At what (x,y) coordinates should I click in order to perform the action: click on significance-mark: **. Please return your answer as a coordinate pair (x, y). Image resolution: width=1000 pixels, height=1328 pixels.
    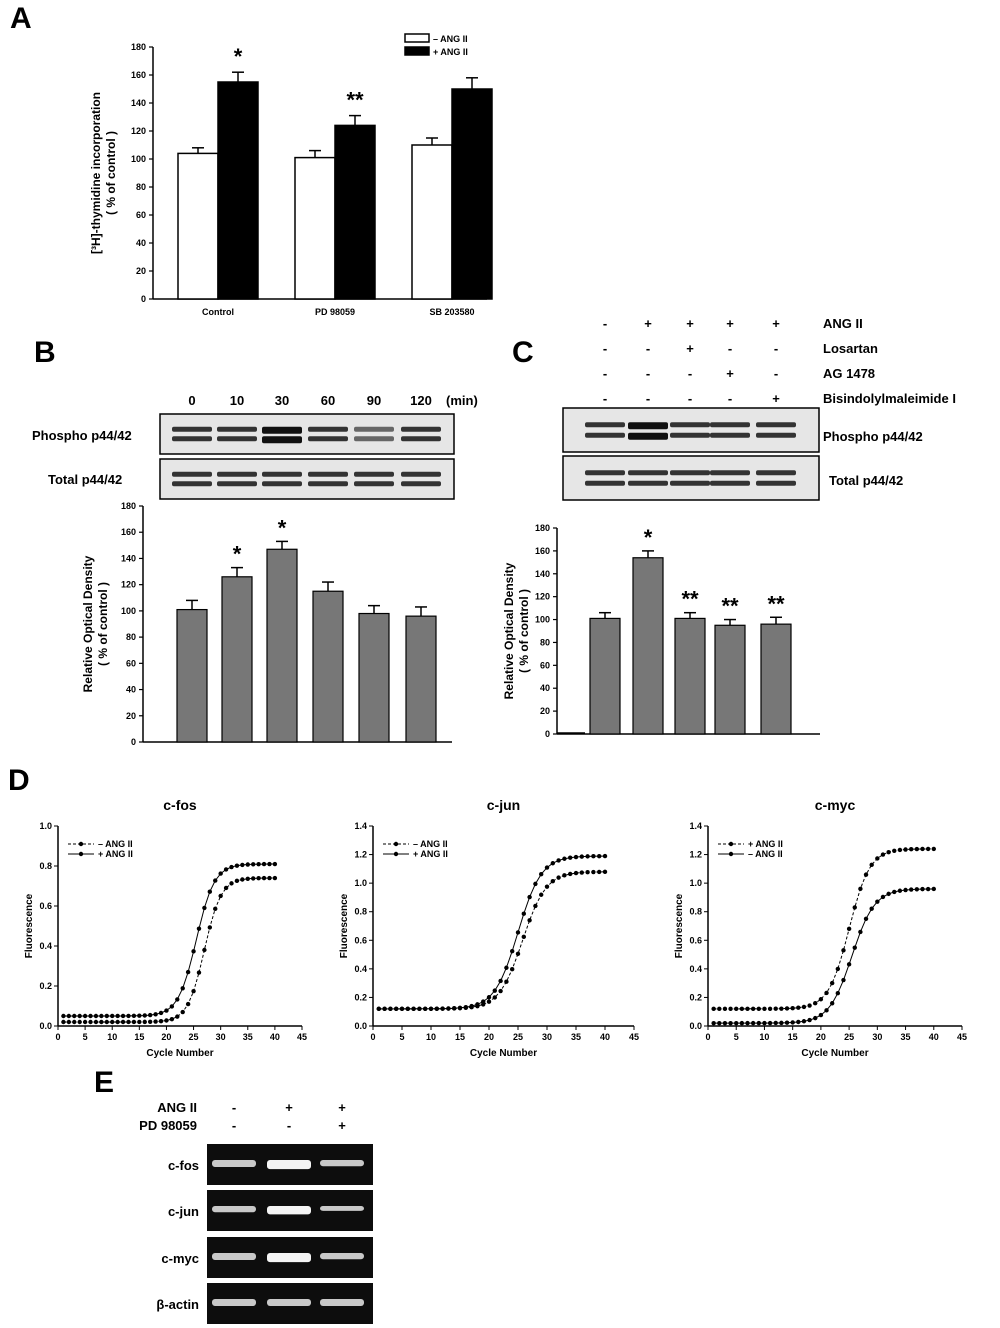
    Looking at the image, I should click on (776, 603).